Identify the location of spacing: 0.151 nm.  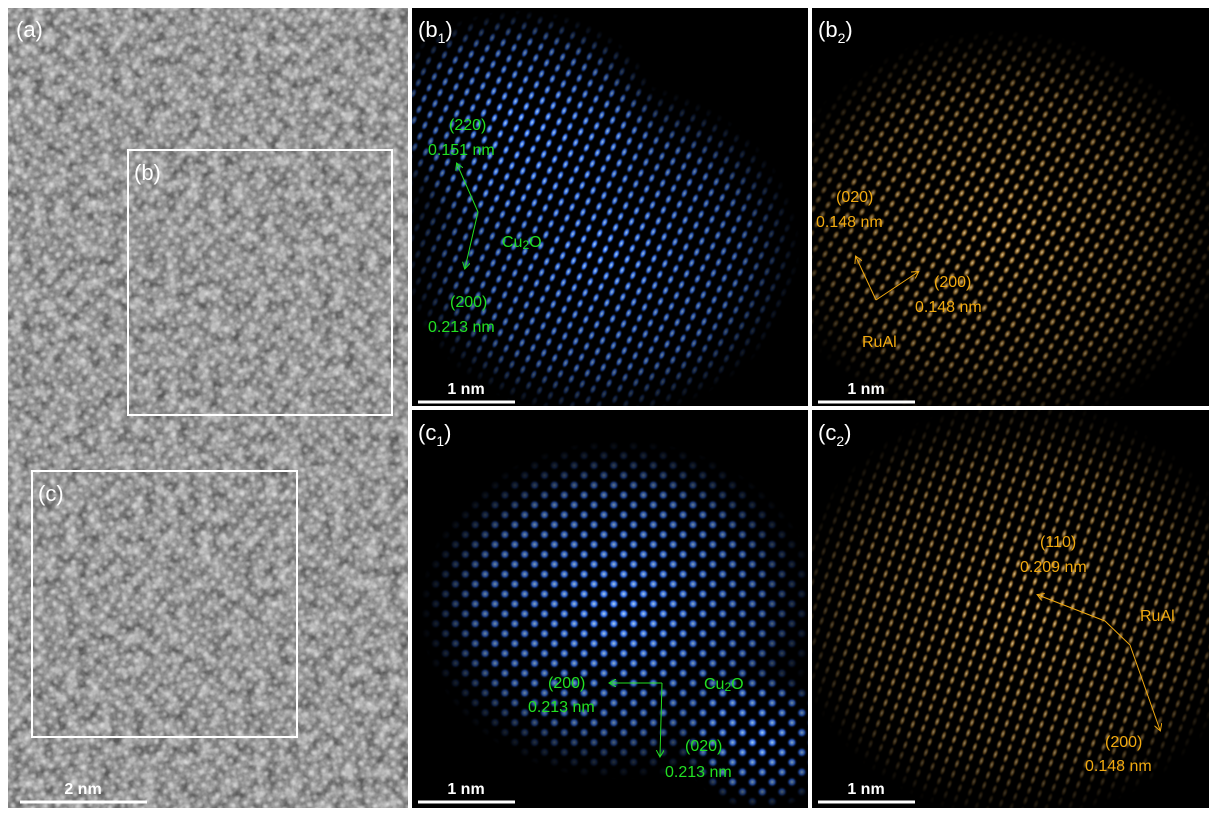
(461, 150).